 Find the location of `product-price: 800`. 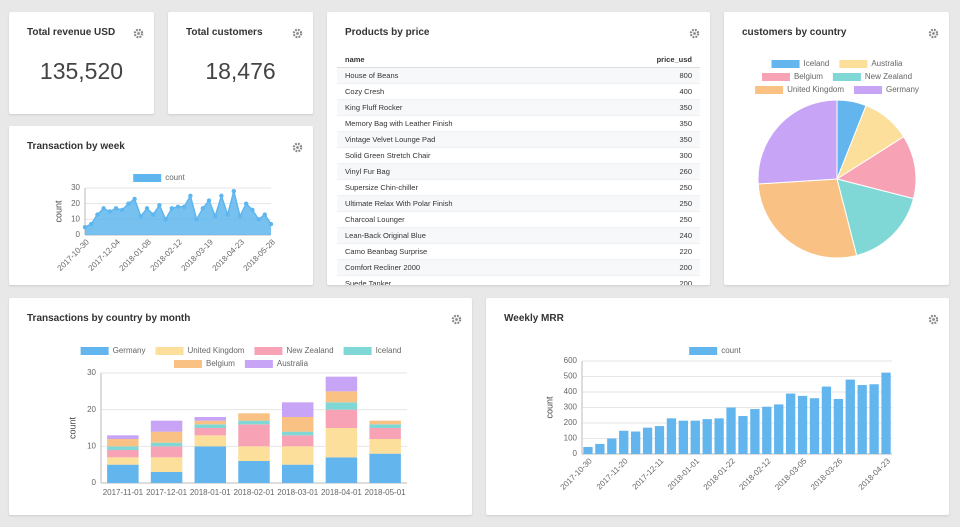

product-price: 800 is located at coordinates (646, 75).